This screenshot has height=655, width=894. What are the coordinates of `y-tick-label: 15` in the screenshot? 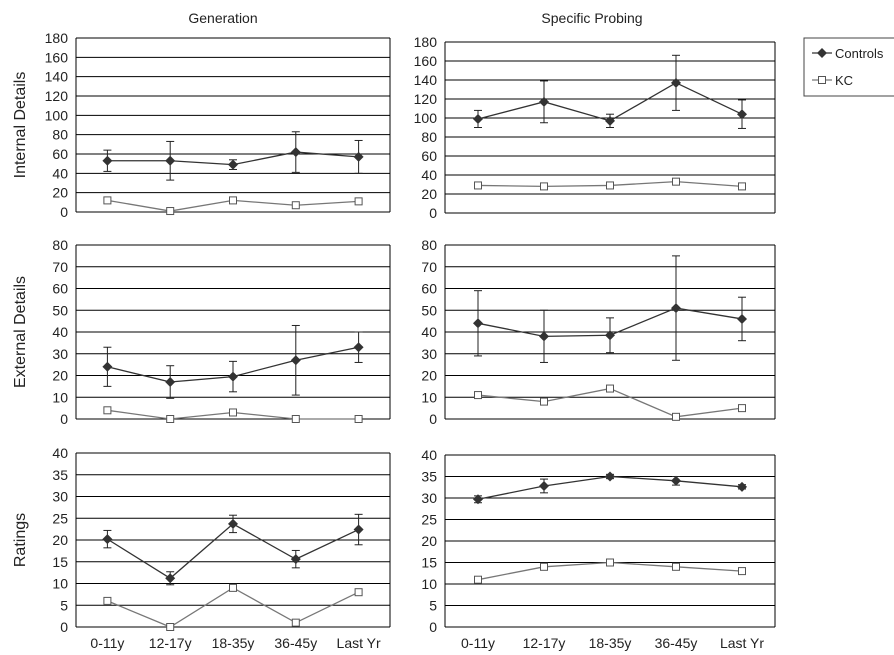 It's located at (429, 563).